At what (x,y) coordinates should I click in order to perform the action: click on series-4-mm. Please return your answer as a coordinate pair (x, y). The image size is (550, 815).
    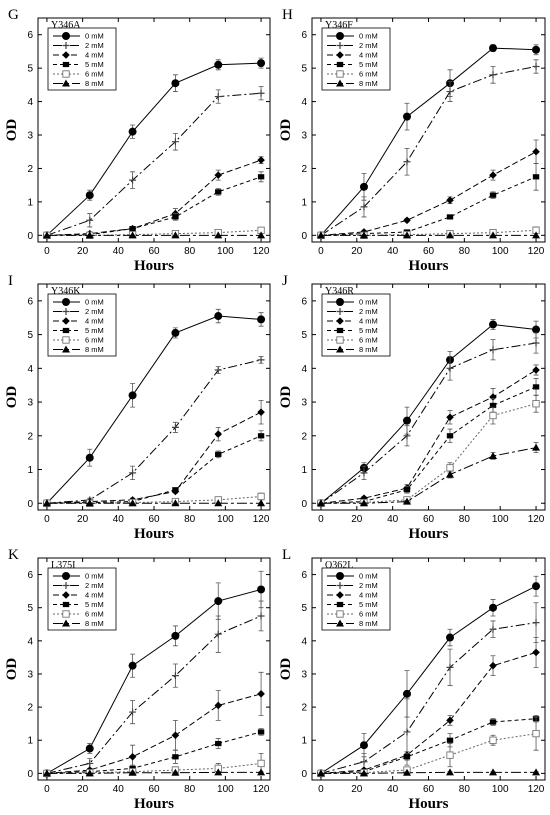
    Looking at the image, I should click on (154, 724).